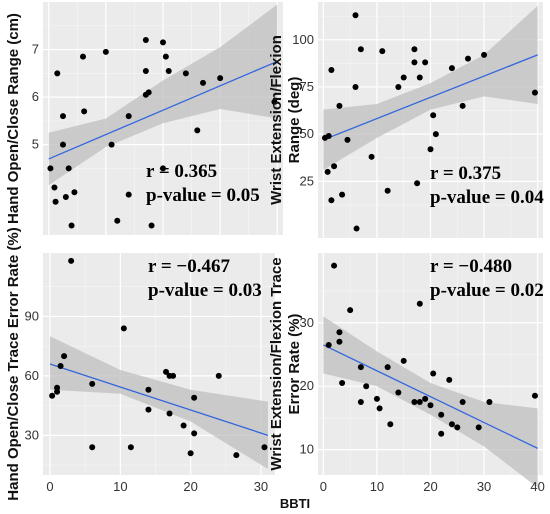 The image size is (550, 514). What do you see at coordinates (294, 120) in the screenshot?
I see `y-axis-label: Range (deg)` at bounding box center [294, 120].